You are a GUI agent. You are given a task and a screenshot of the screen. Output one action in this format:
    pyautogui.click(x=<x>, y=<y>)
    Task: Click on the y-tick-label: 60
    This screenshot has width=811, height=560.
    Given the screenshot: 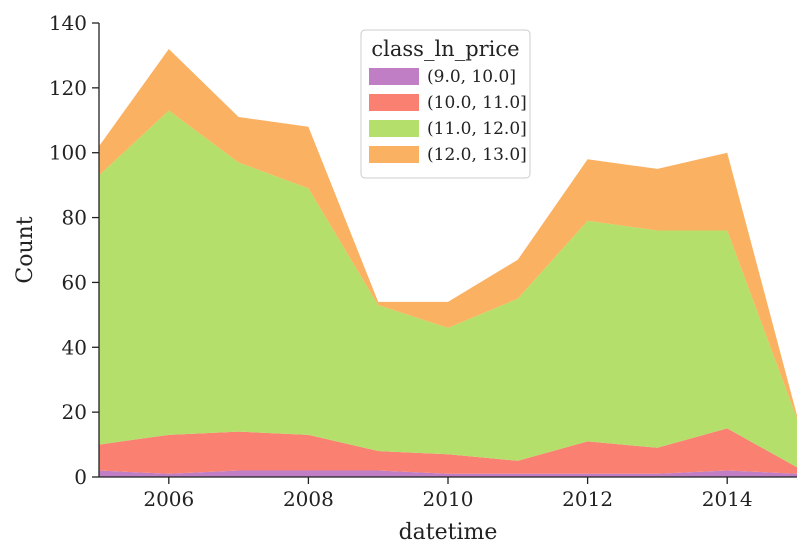 What is the action you would take?
    pyautogui.click(x=74, y=282)
    